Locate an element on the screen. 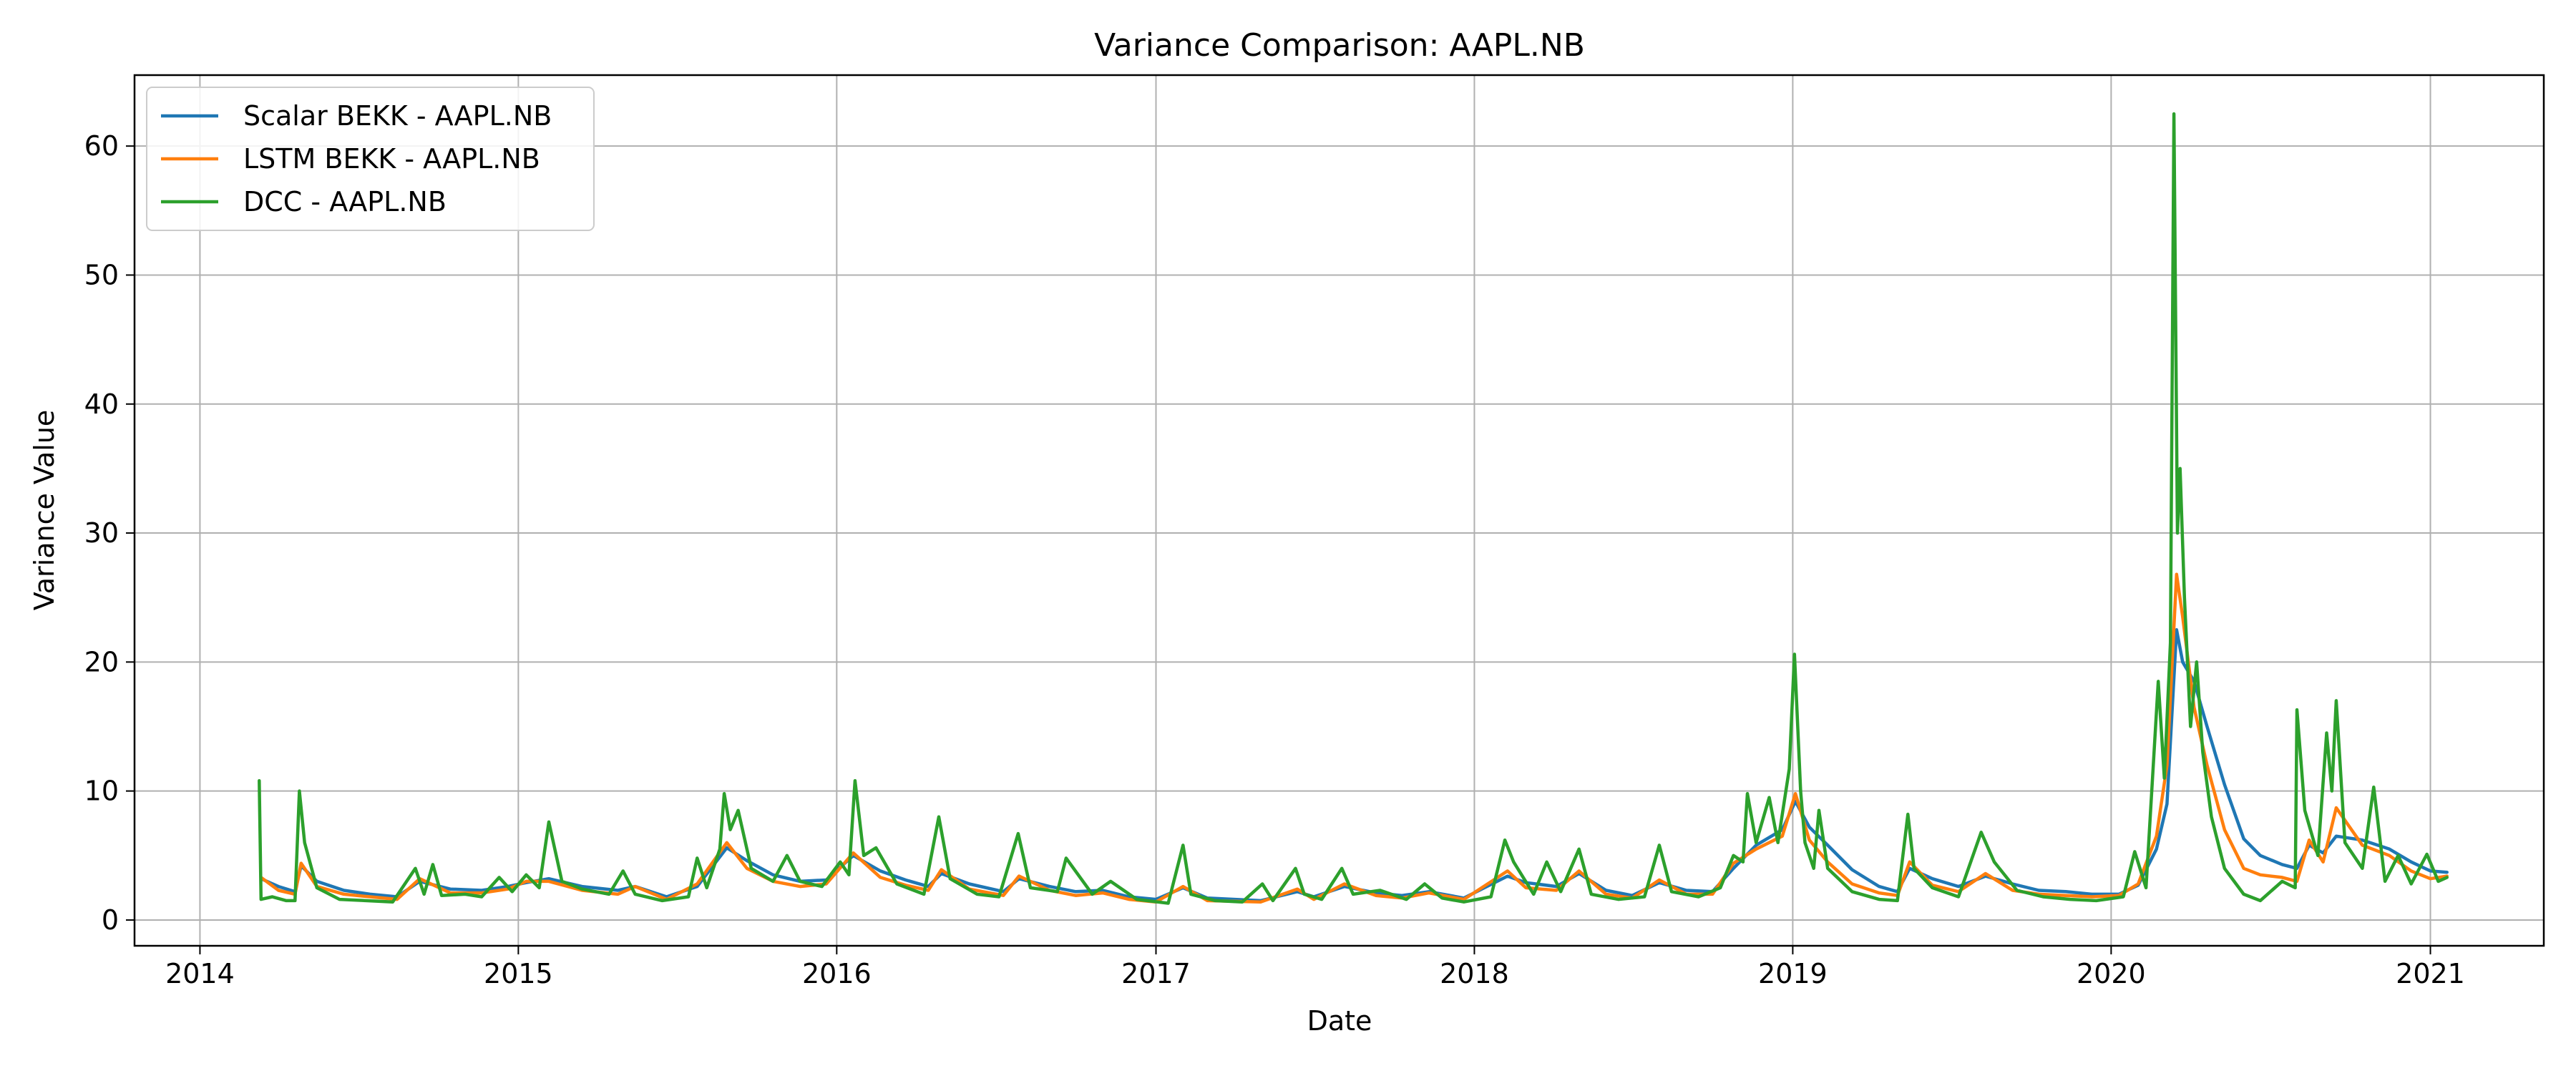 The image size is (2576, 1076). x-tick-label: 2019 is located at coordinates (1793, 973).